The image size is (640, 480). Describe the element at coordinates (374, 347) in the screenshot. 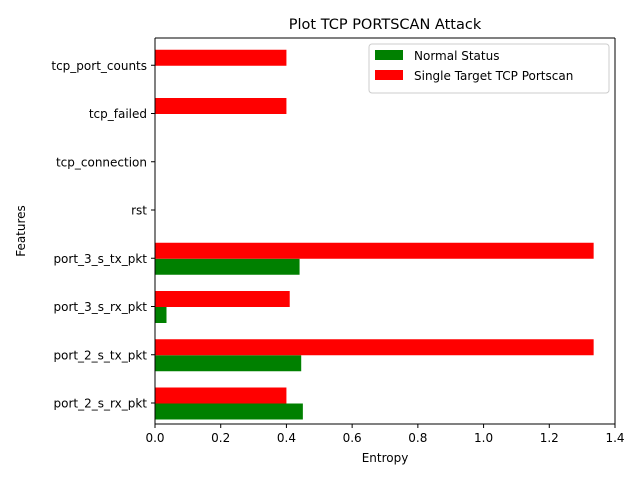

I see `bar-portscan-port-2-s-tx-pkt` at that location.